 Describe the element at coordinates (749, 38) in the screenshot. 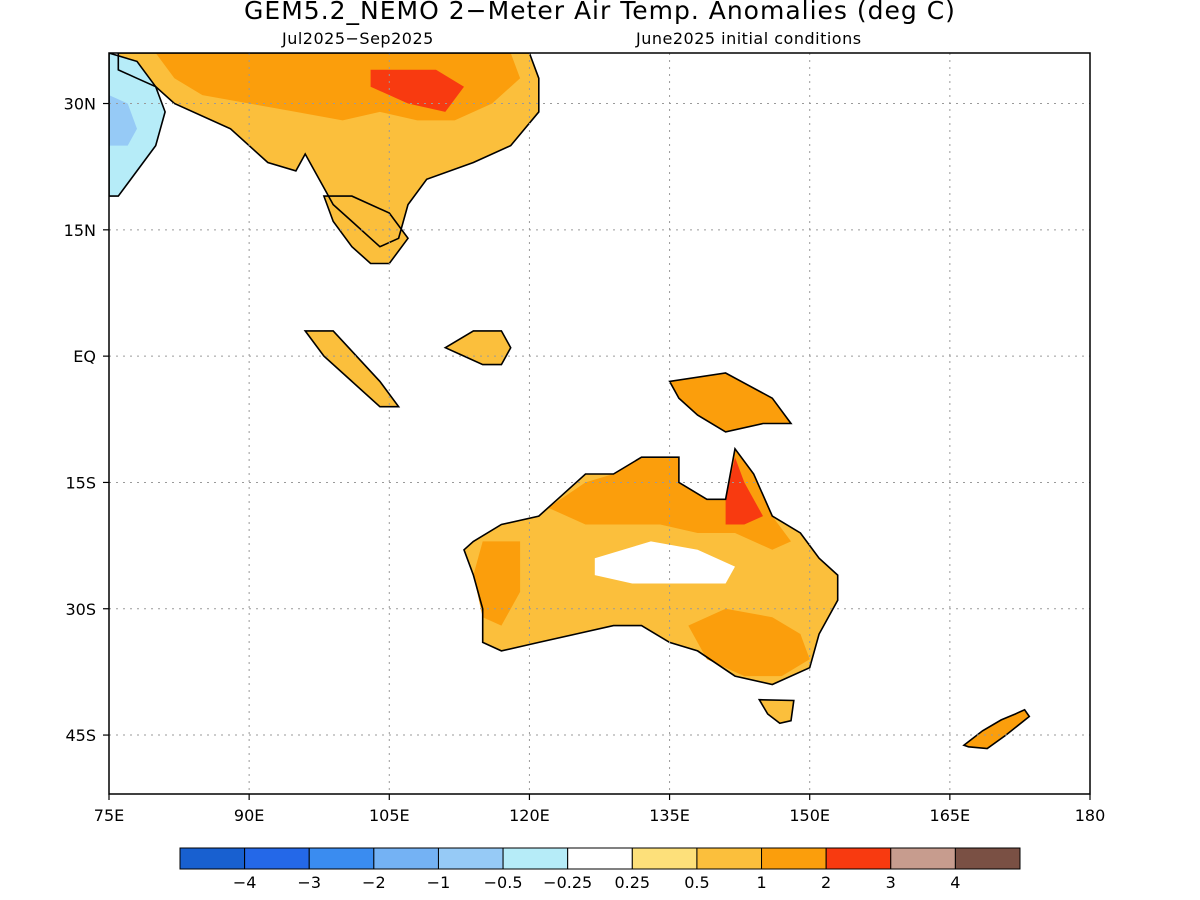

I see `initial-conditions: June2025 initial conditions` at that location.